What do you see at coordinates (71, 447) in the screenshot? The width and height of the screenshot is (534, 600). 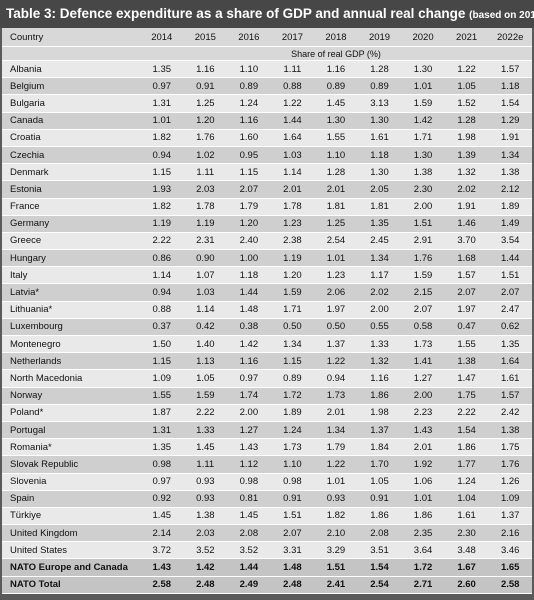 I see `country-cell: Romania*` at bounding box center [71, 447].